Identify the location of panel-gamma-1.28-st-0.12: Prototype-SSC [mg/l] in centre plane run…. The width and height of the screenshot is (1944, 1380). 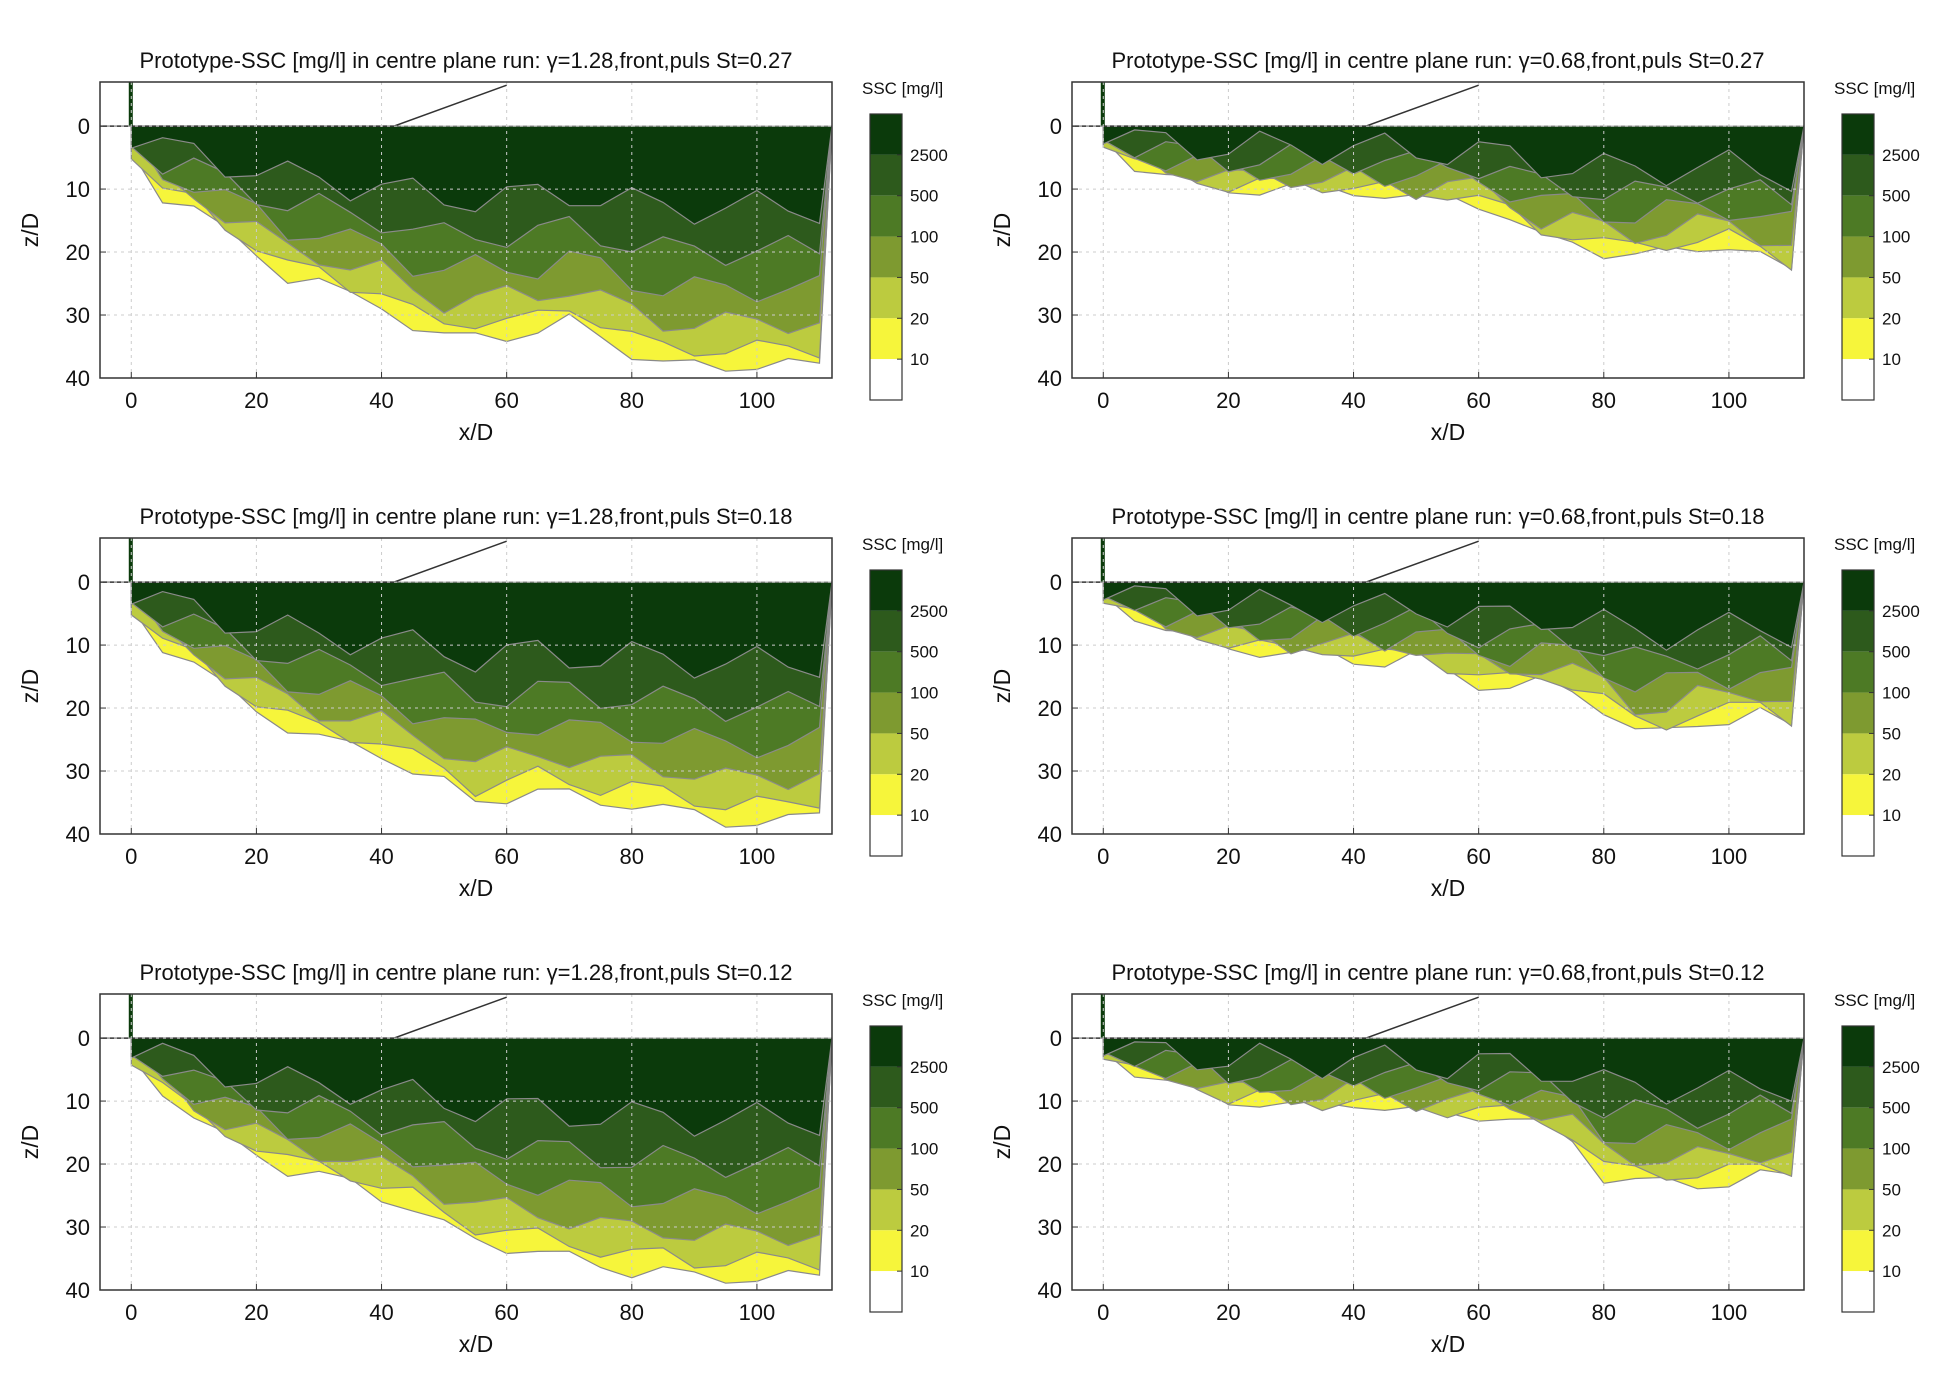
(482, 1158).